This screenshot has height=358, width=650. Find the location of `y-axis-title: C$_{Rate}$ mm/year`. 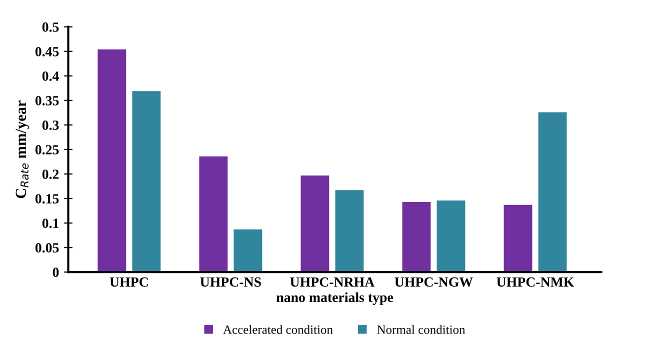

y-axis-title: C$_{Rate}$ mm/year is located at coordinates (23, 149).